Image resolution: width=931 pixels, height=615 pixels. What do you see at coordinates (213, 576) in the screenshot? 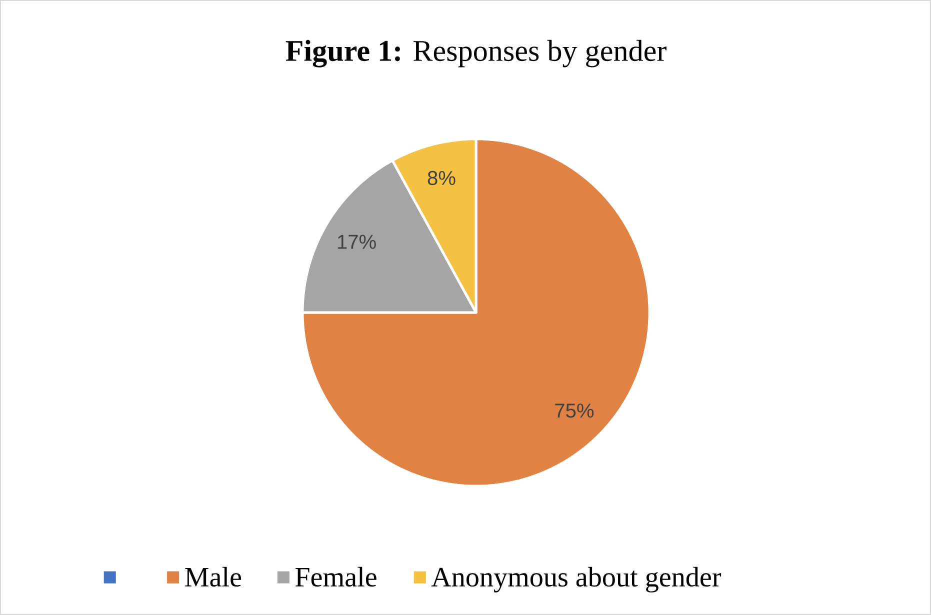
I see `legend-label: Male` at bounding box center [213, 576].